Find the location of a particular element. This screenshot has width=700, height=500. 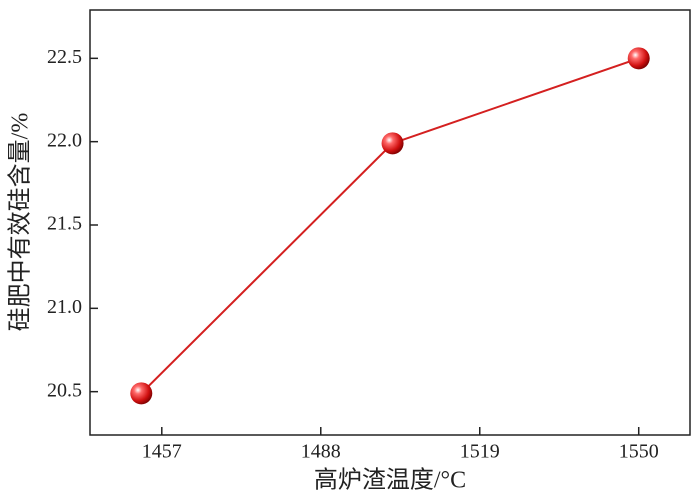

y-tick-label: 22.5 is located at coordinates (64, 57).